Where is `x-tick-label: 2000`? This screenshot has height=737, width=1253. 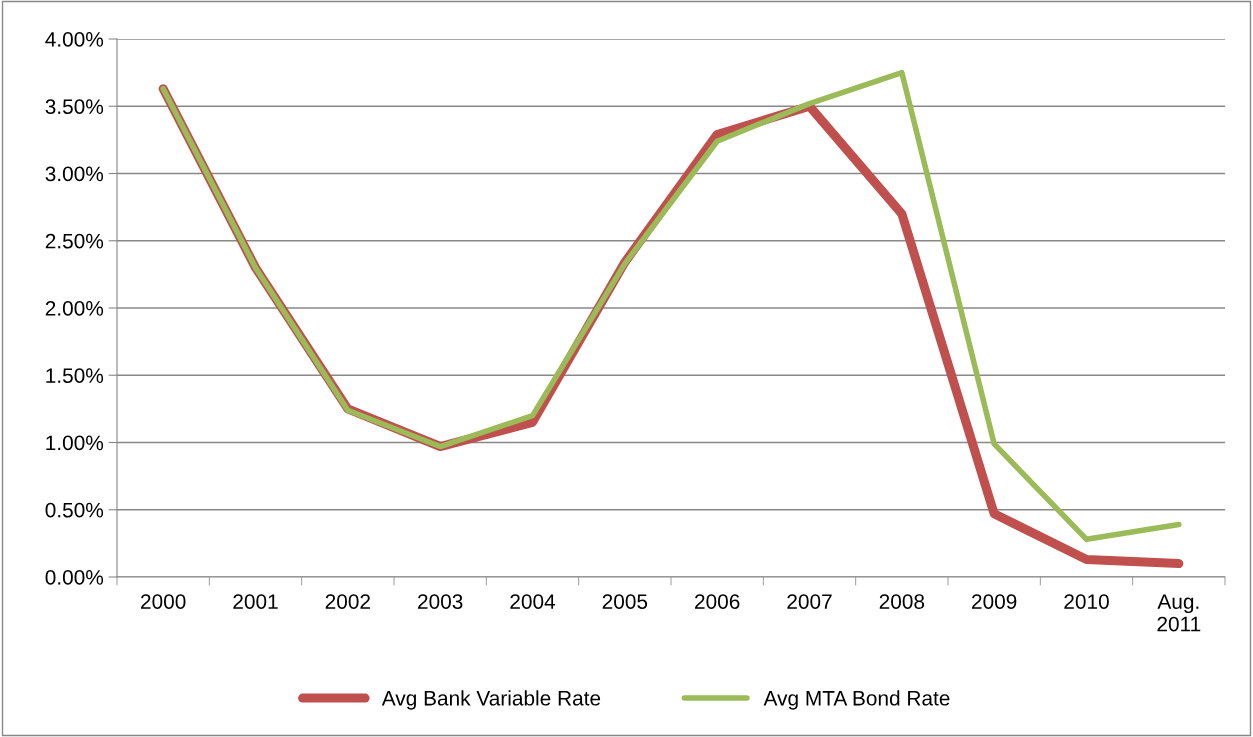 x-tick-label: 2000 is located at coordinates (163, 601).